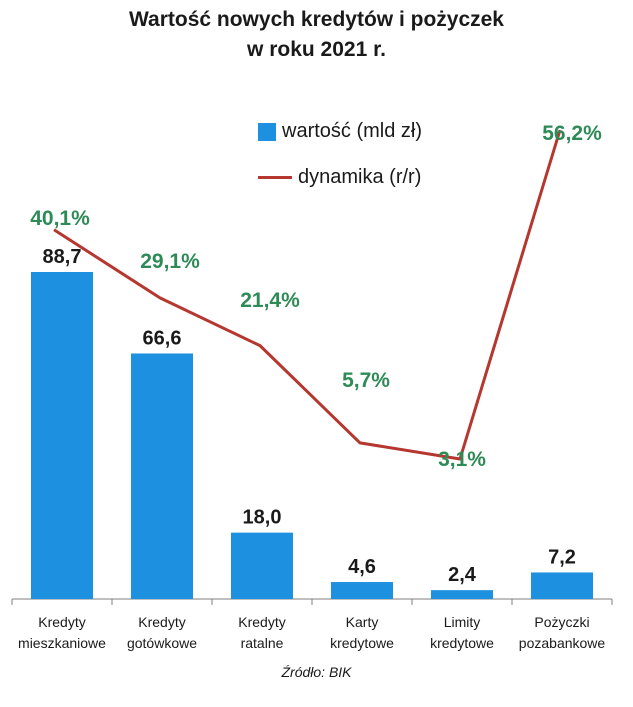 This screenshot has height=707, width=633. I want to click on category-label: pozabankowe, so click(562, 643).